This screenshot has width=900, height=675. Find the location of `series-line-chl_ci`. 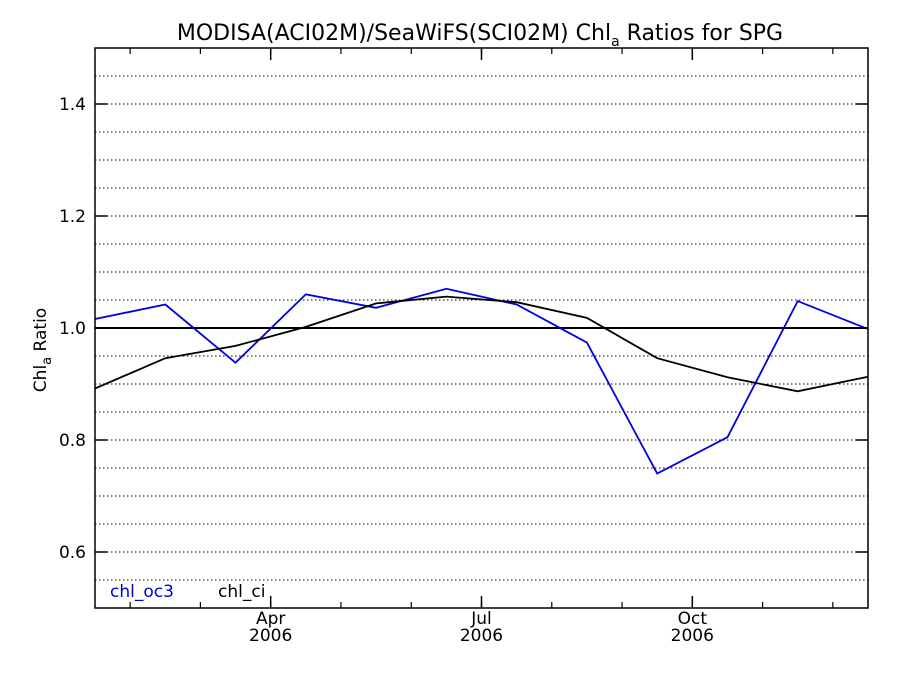

series-line-chl_ci is located at coordinates (481, 344).